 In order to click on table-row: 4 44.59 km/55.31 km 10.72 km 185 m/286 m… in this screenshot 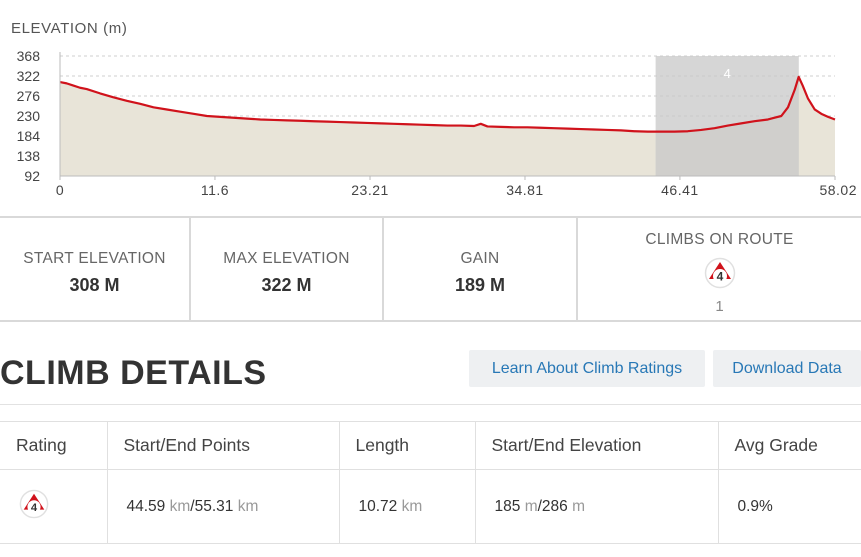, I will do `click(430, 506)`.